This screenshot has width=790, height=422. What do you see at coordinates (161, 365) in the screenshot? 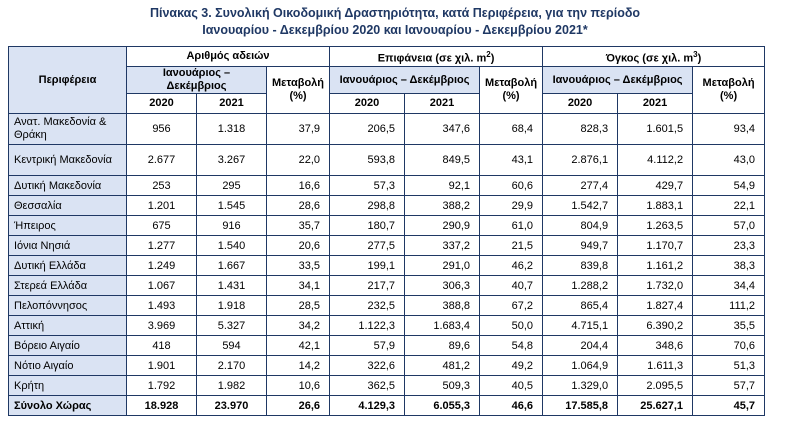
I see `value-cell: 1.901` at bounding box center [161, 365].